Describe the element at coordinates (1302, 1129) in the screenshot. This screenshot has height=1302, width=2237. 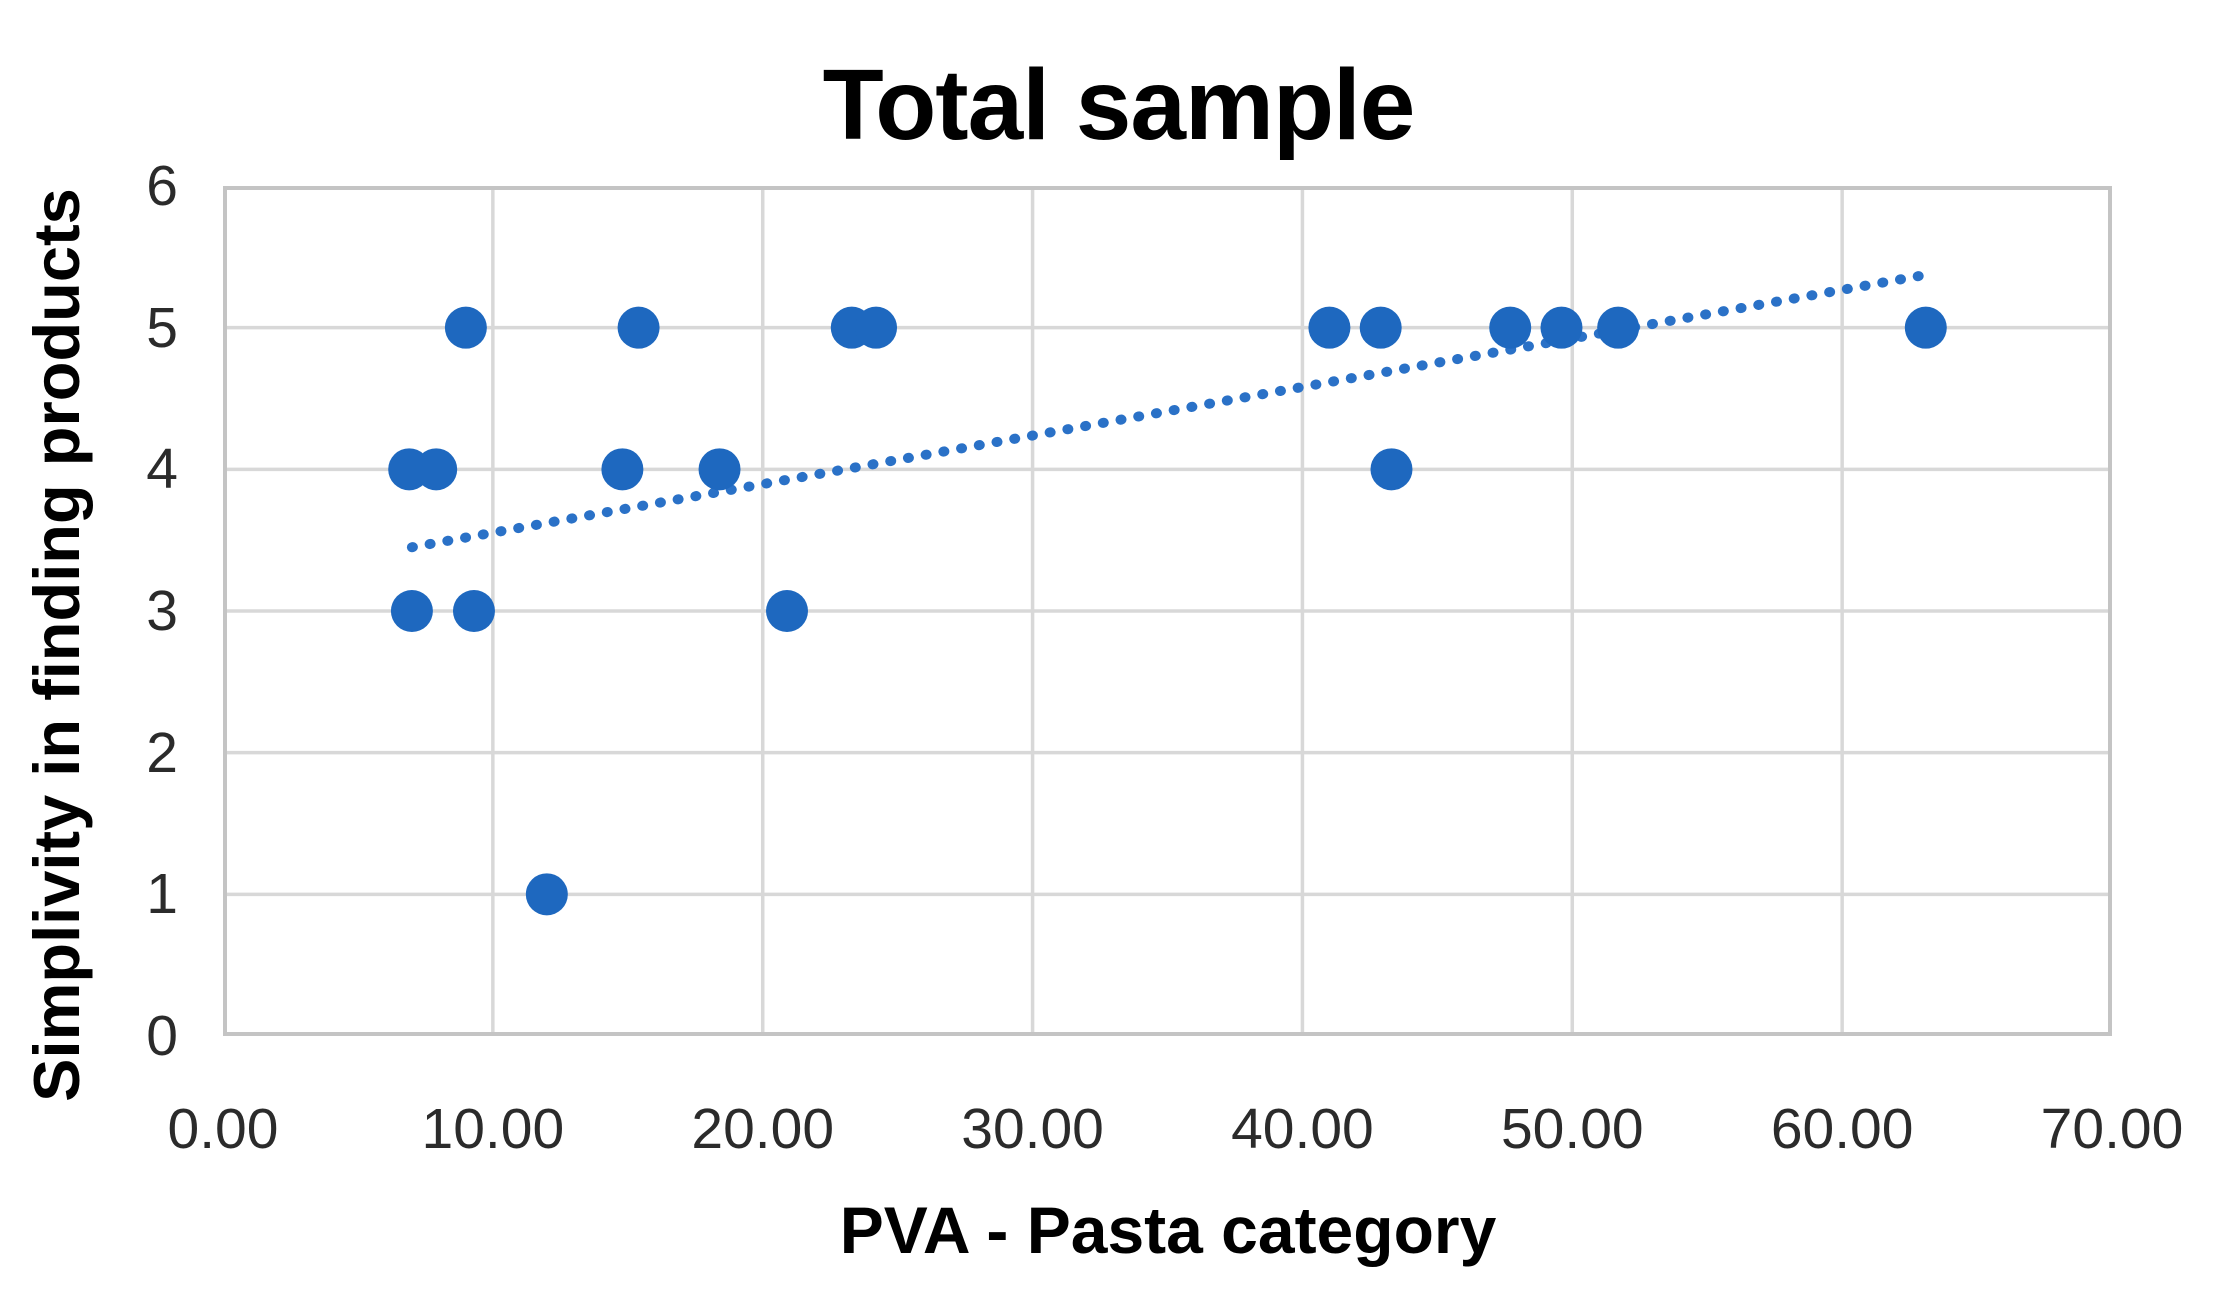
I see `x-tick-label: 40.00` at that location.